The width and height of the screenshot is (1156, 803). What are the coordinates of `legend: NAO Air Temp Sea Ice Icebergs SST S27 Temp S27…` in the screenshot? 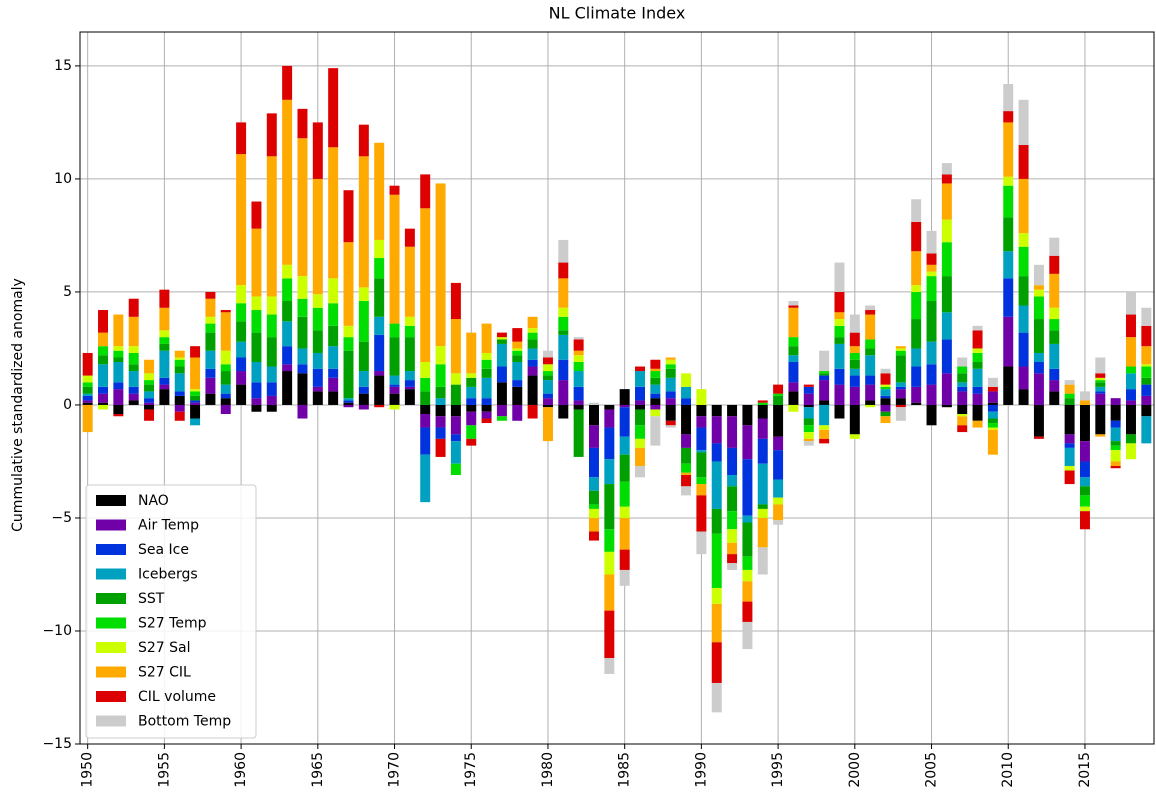 It's located at (171, 611).